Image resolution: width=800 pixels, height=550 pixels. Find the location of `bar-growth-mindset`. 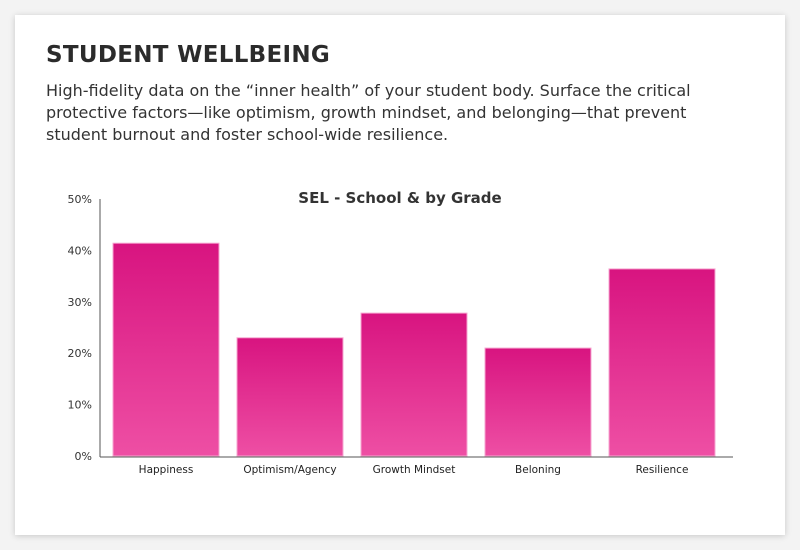

bar-growth-mindset is located at coordinates (414, 384).